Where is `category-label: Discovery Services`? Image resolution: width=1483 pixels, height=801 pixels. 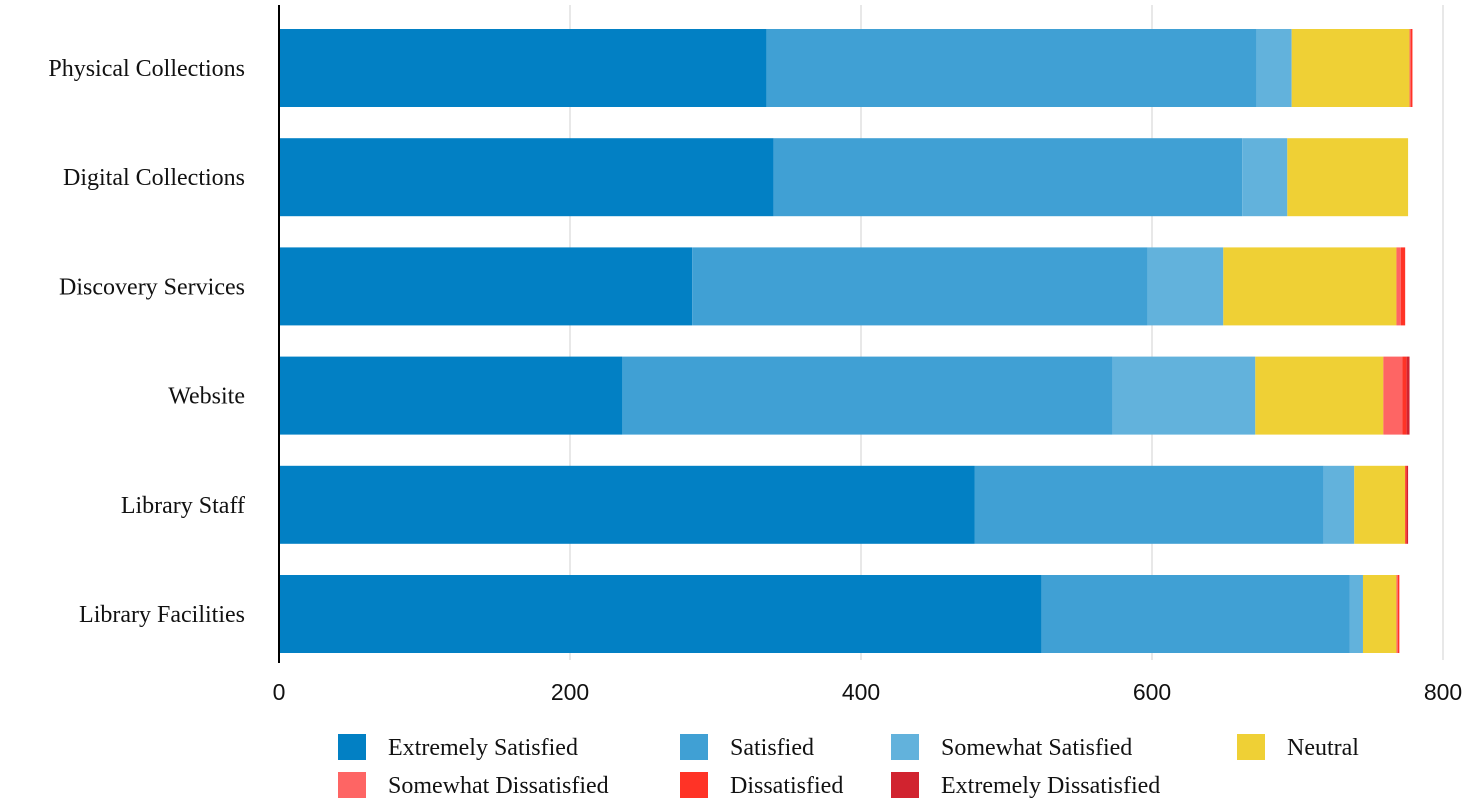
category-label: Discovery Services is located at coordinates (152, 287).